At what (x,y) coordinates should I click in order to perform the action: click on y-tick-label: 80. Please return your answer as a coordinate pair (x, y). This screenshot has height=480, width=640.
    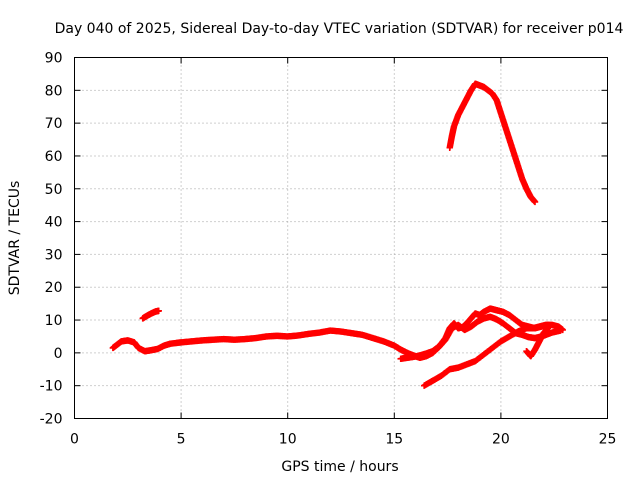
    Looking at the image, I should click on (54, 91).